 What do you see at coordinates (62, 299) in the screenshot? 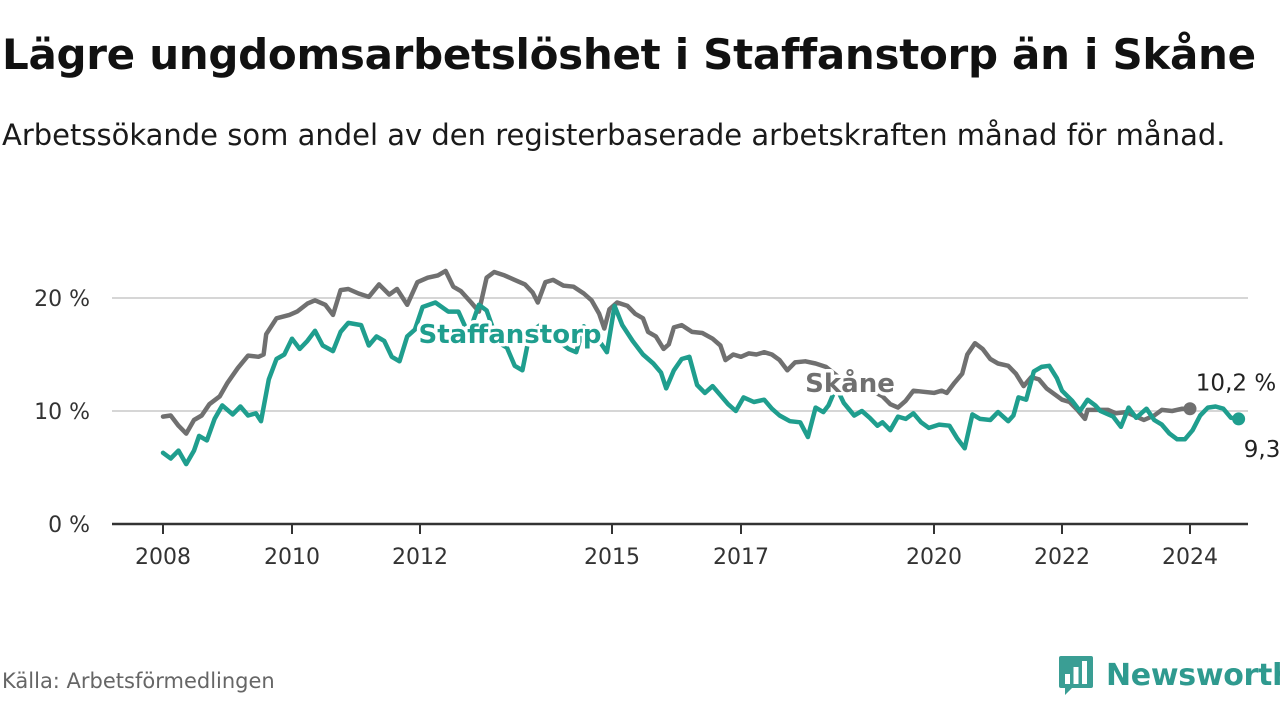
I see `y-tick-label: 20 %` at bounding box center [62, 299].